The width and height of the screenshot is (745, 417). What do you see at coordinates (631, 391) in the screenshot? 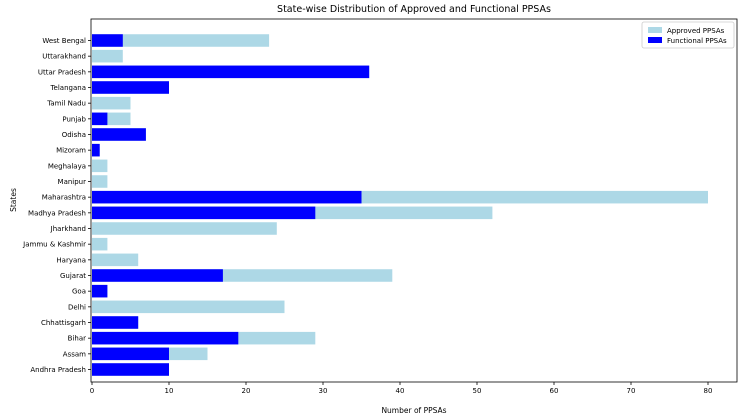
I see `x-tick-label: 70` at bounding box center [631, 391].